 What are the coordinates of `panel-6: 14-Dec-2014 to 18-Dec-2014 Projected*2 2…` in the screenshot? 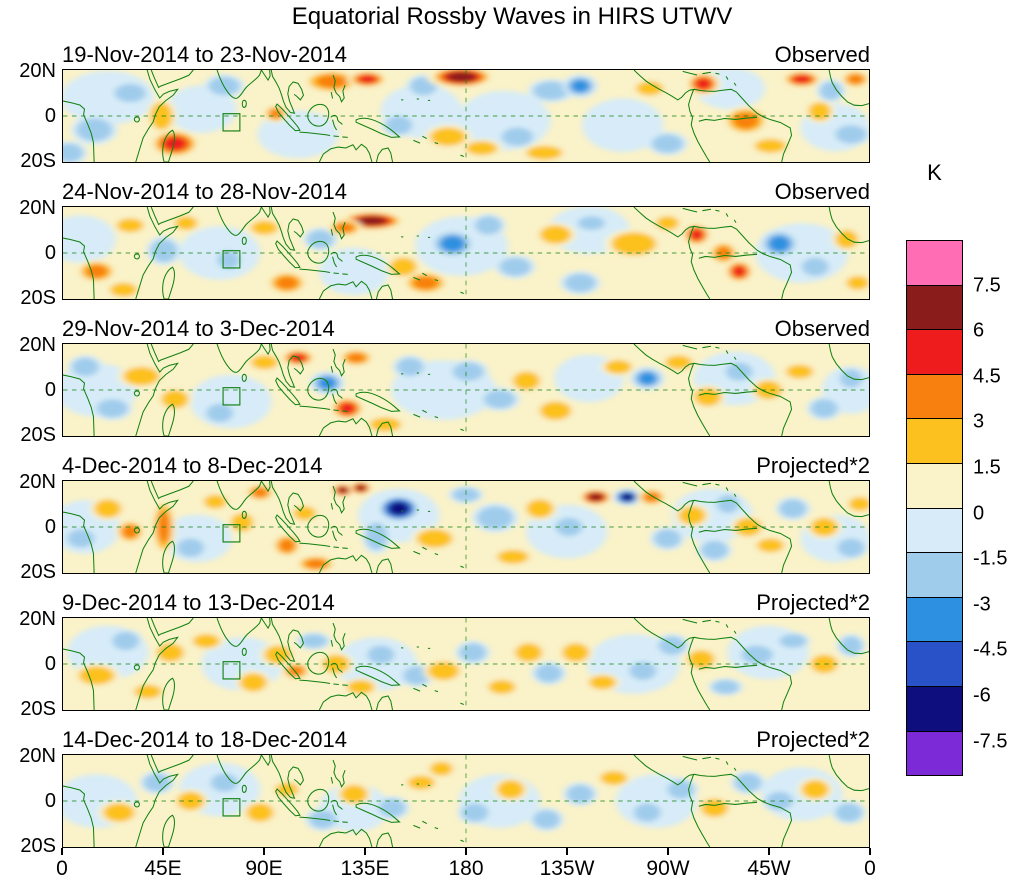 It's located at (444, 791).